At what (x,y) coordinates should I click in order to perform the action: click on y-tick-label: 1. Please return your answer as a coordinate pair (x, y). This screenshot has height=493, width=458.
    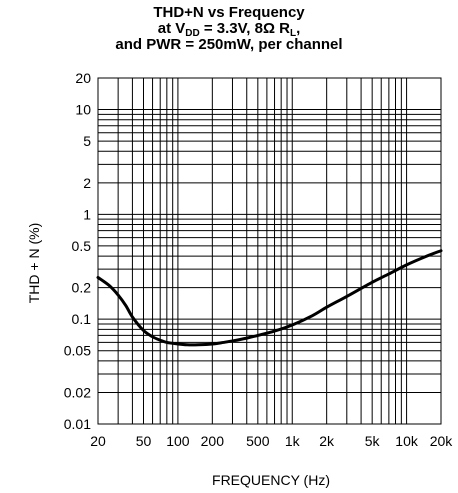
    Looking at the image, I should click on (87, 214).